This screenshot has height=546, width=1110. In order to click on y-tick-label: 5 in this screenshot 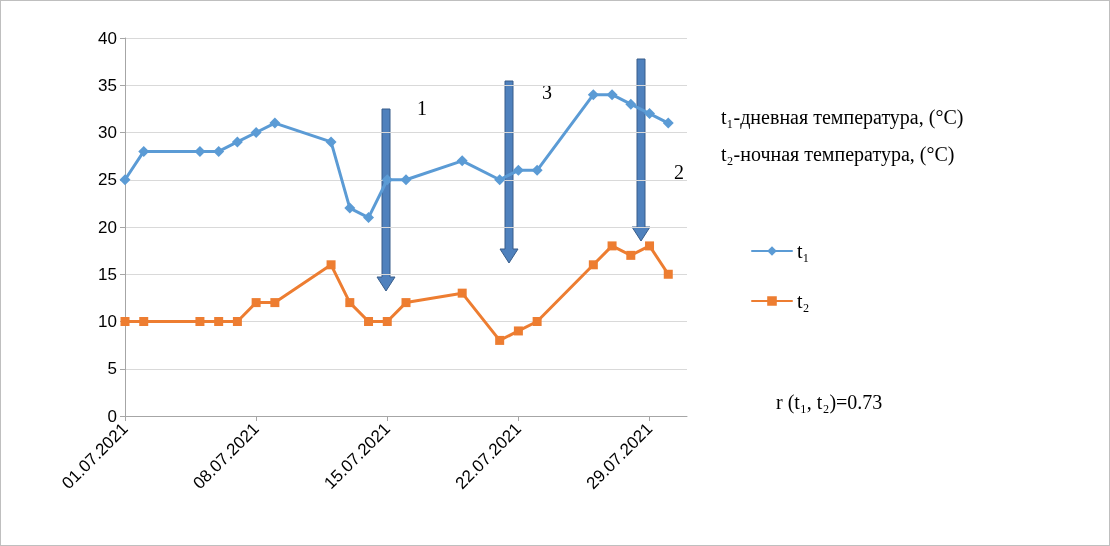, I will do `click(112, 369)`.